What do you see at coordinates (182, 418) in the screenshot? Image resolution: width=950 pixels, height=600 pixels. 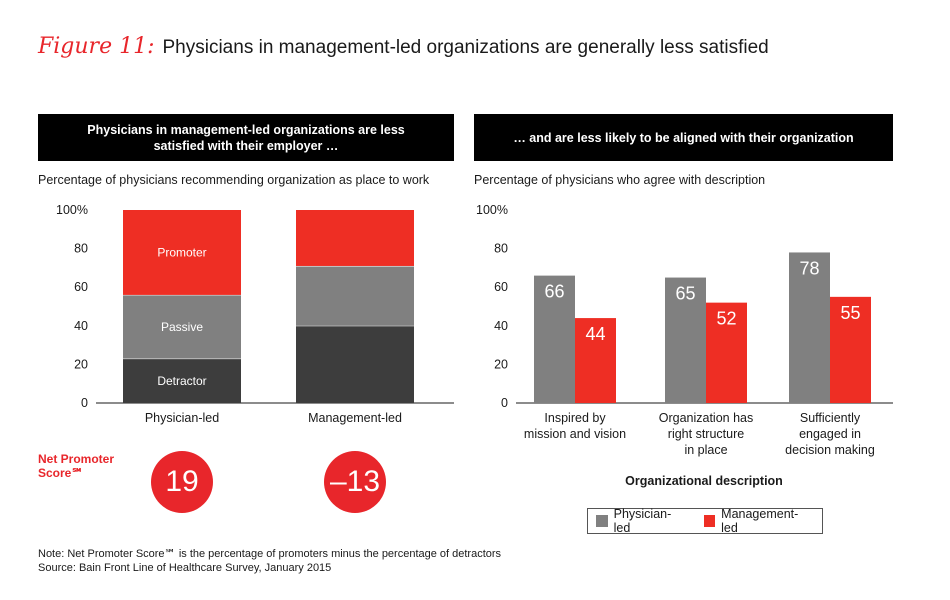 I see `left-x-tick-label: Physician-led` at bounding box center [182, 418].